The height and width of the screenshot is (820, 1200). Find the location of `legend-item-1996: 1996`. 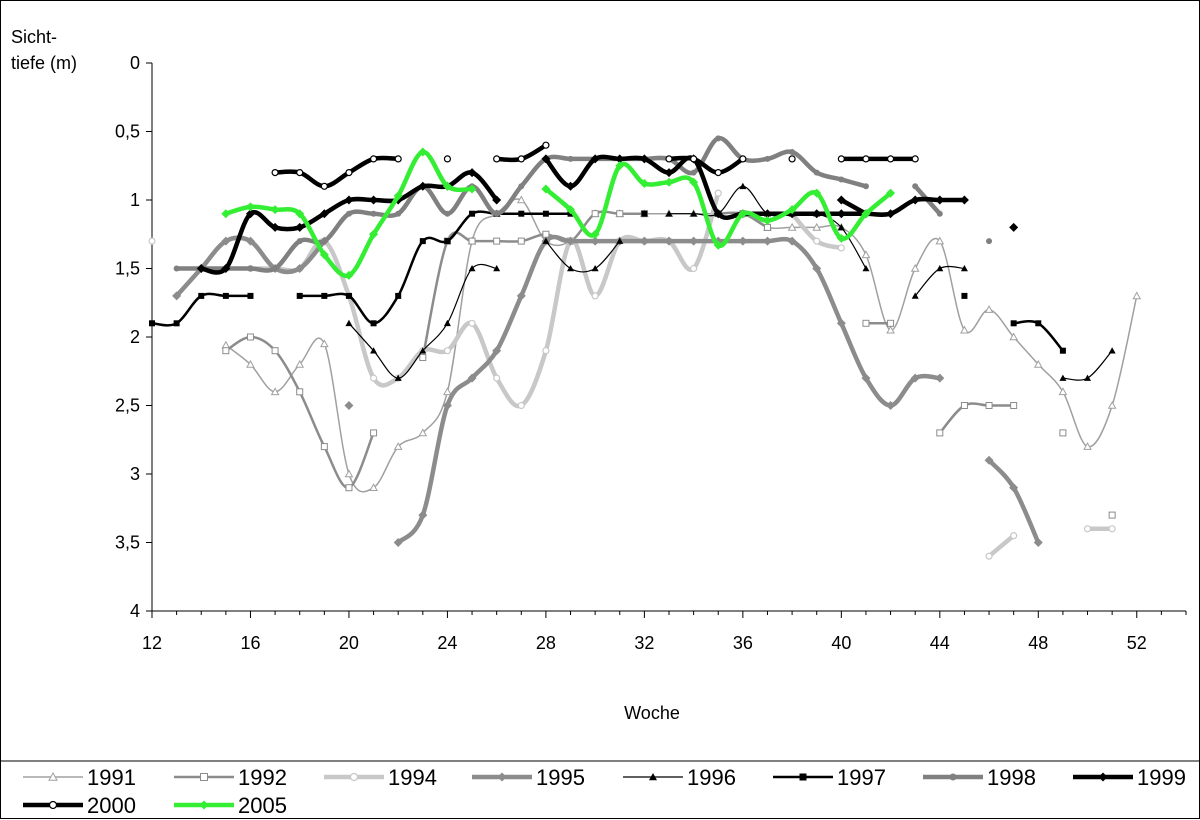

legend-item-1996: 1996 is located at coordinates (679, 777).